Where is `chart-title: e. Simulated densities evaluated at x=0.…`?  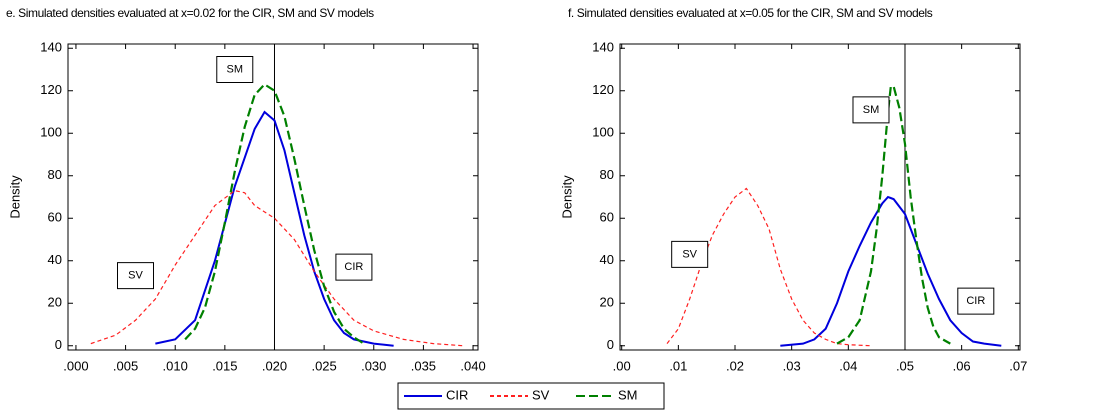
chart-title: e. Simulated densities evaluated at x=0.… is located at coordinates (190, 13).